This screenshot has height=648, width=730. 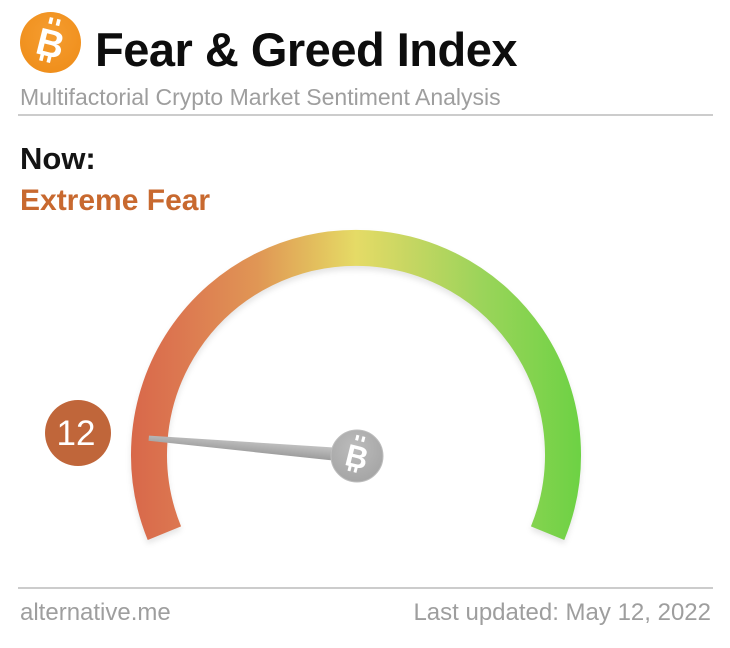 I want to click on site-link: alternative.me, so click(x=95, y=612).